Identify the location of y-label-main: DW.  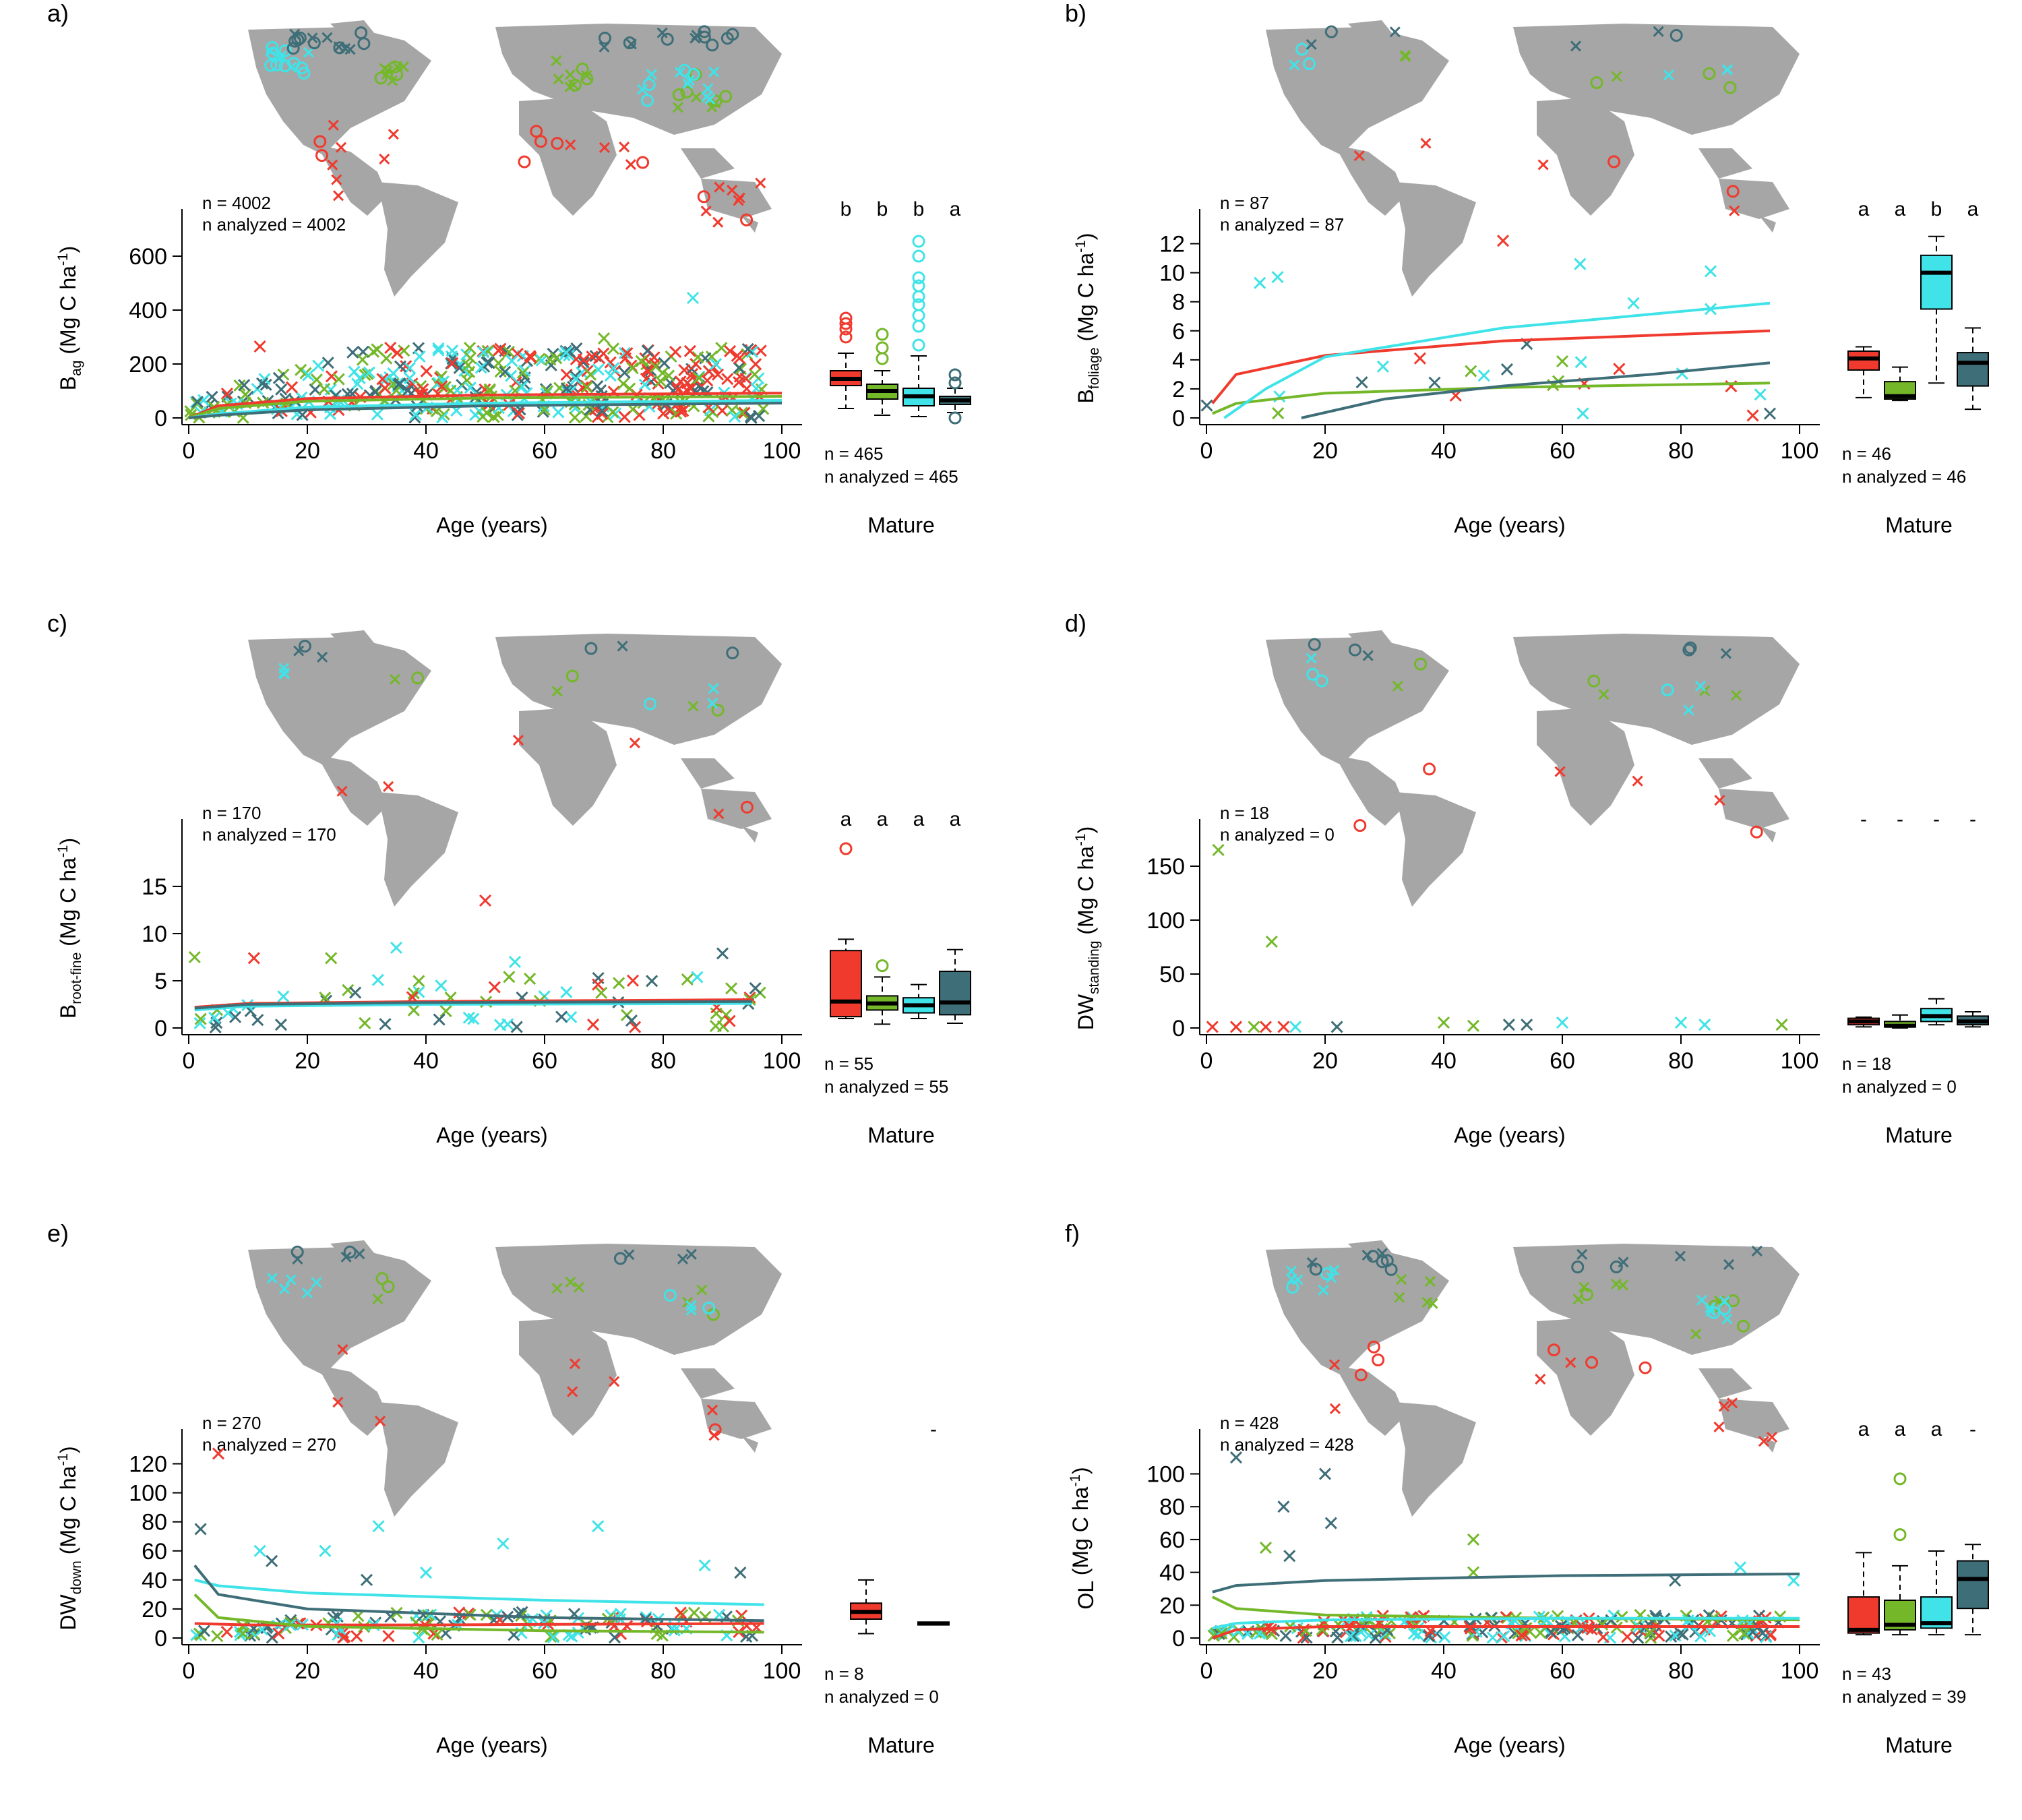
(68, 1612).